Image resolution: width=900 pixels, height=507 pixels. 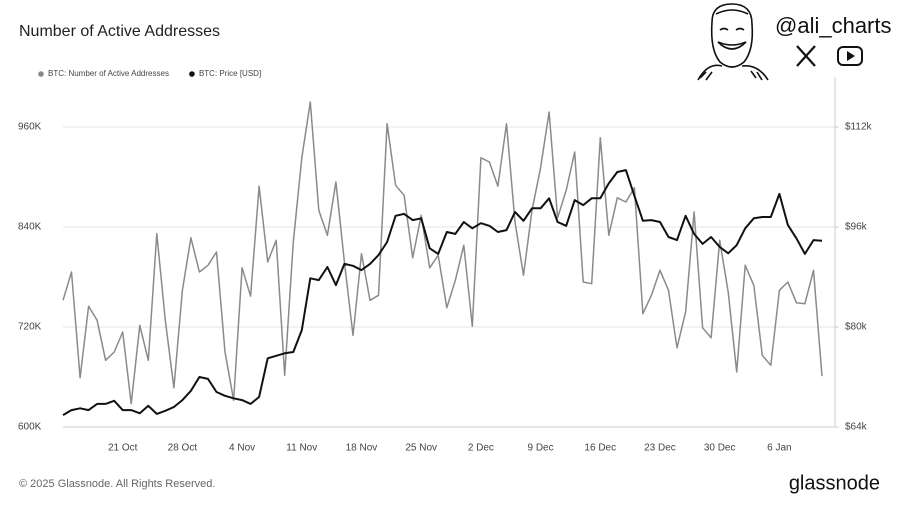 What do you see at coordinates (541, 448) in the screenshot?
I see `x-tick-label: 9 Dec` at bounding box center [541, 448].